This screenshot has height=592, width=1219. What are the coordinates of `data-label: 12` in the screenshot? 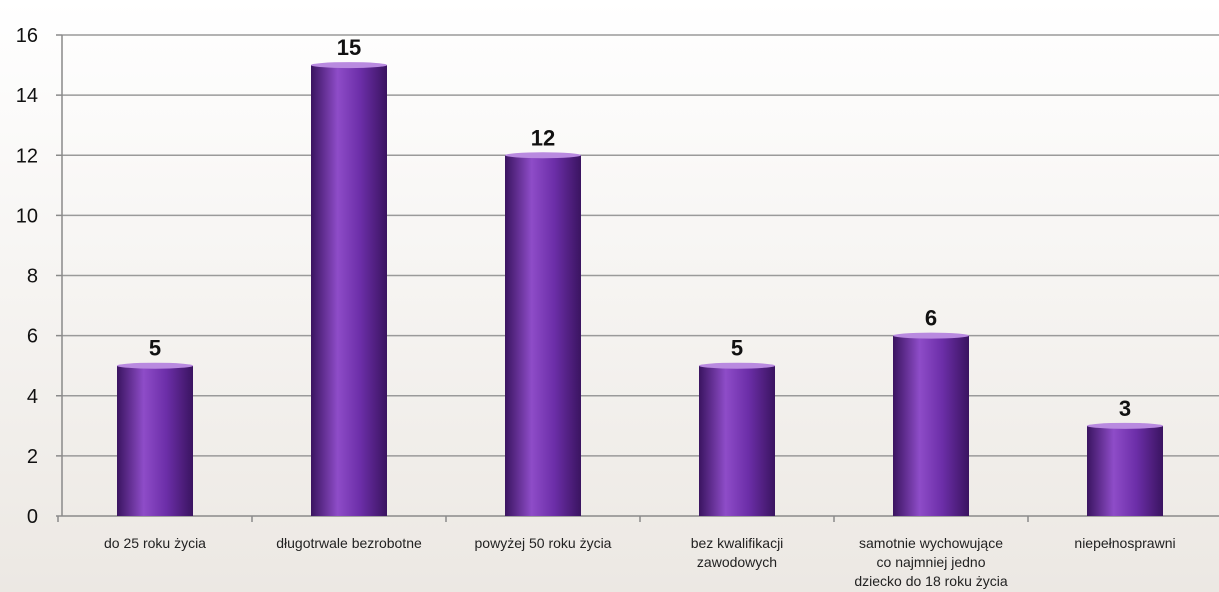 It's located at (543, 137).